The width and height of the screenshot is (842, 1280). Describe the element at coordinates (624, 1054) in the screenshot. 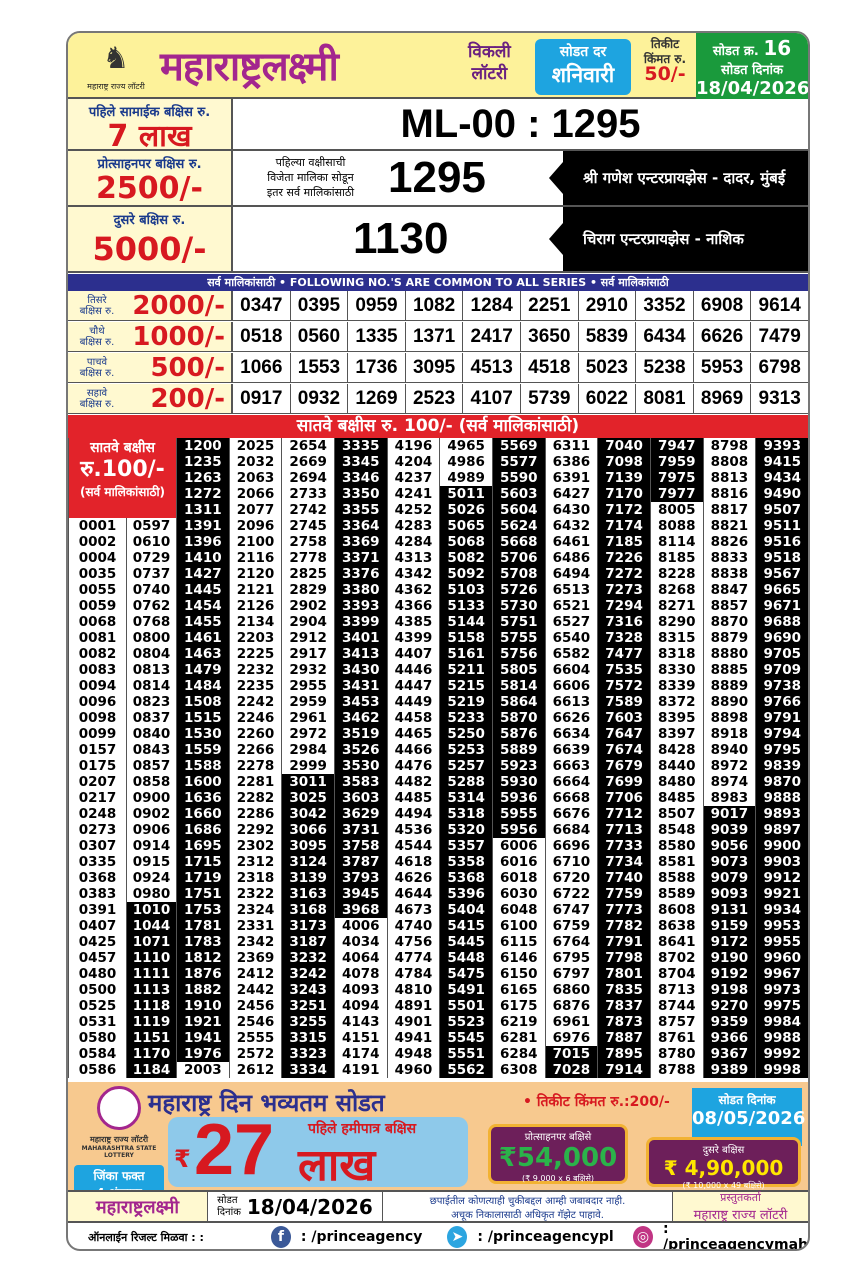

I see `grid-number: 7895` at that location.